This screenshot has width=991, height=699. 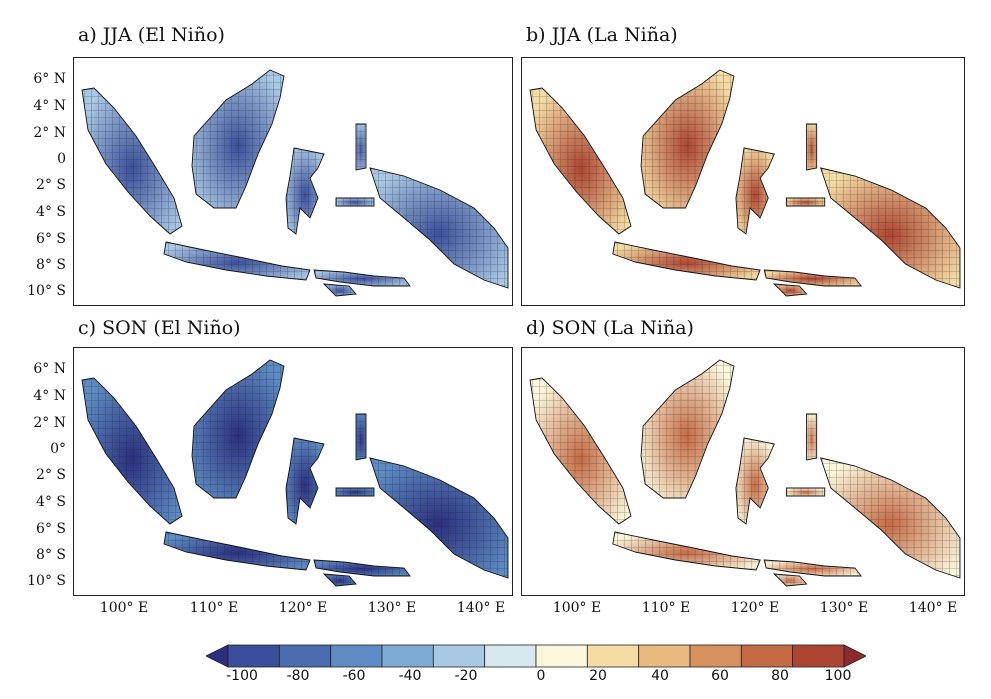 I want to click on colorbar-label: -60, so click(x=354, y=676).